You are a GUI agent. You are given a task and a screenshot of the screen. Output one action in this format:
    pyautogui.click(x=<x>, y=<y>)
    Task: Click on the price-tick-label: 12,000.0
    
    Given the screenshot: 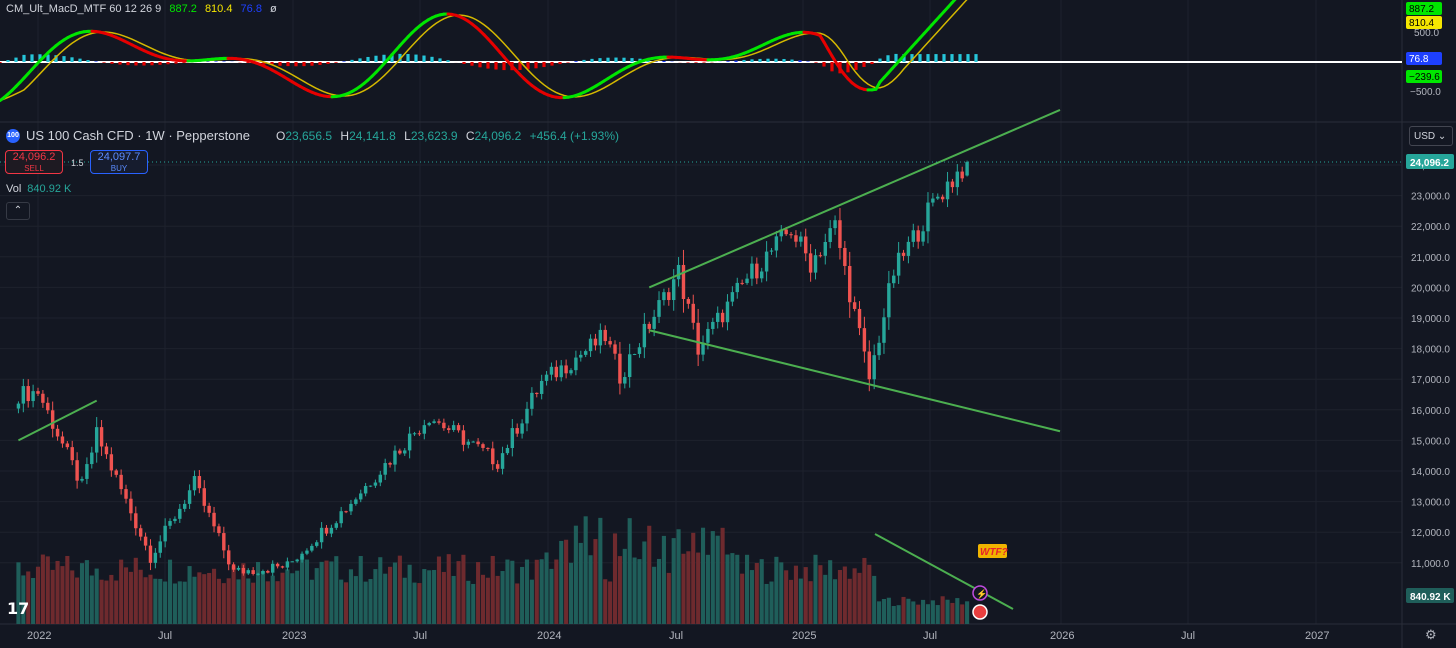 What is the action you would take?
    pyautogui.click(x=1430, y=533)
    